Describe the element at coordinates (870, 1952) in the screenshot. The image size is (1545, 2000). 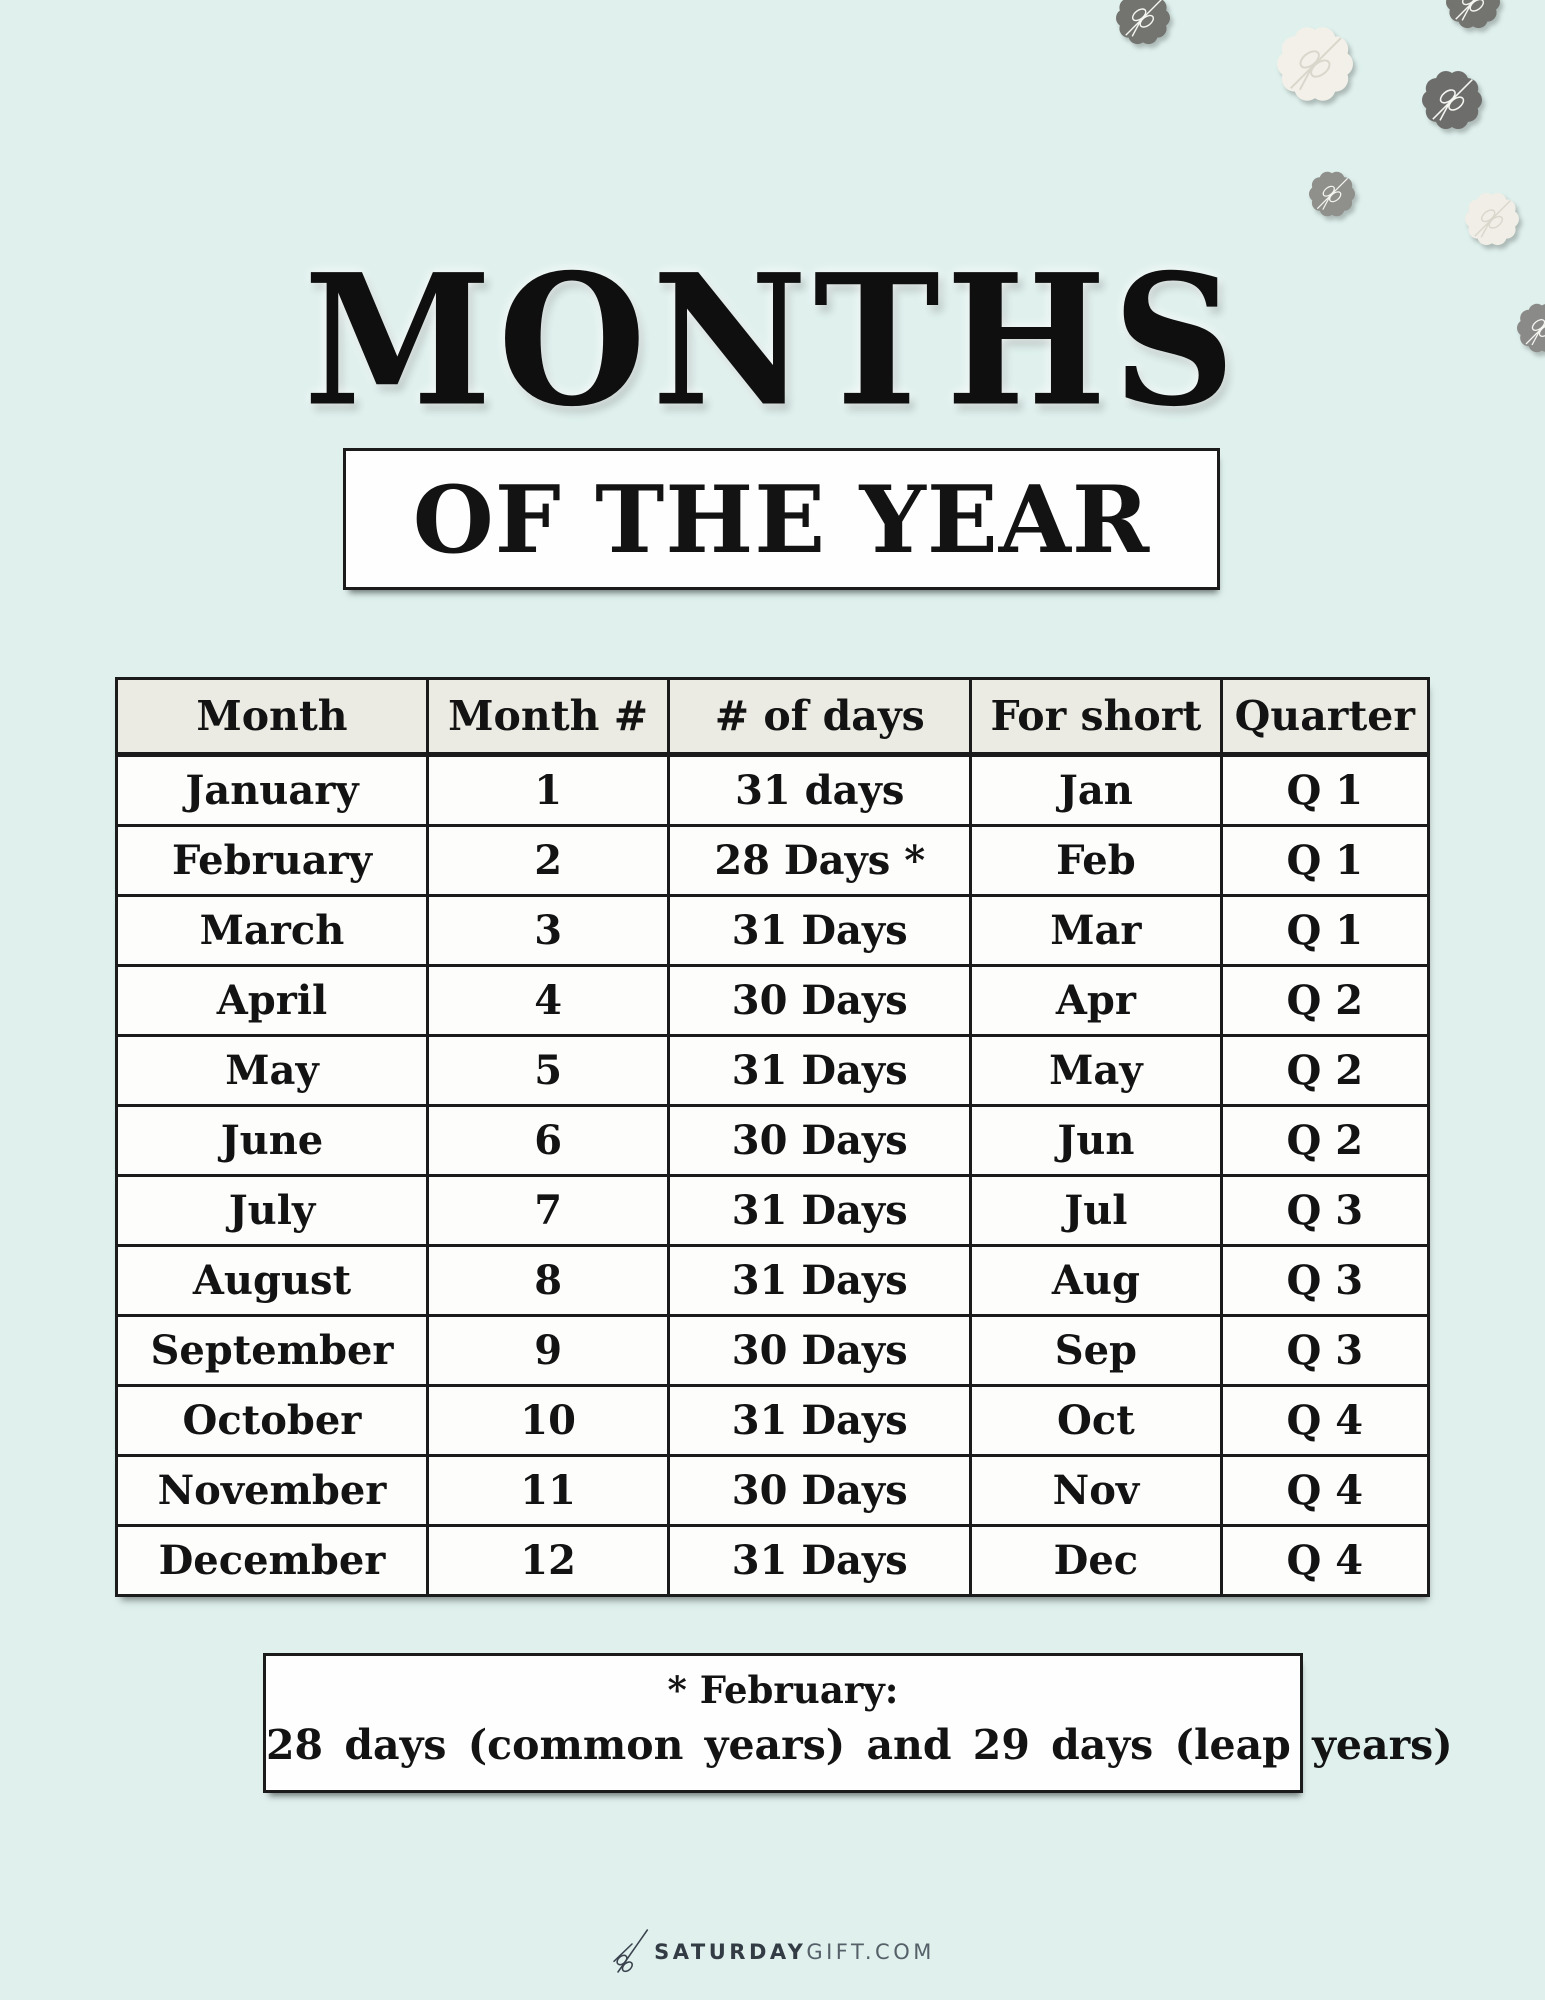
I see `brand-name-rest: GIFT.COM` at that location.